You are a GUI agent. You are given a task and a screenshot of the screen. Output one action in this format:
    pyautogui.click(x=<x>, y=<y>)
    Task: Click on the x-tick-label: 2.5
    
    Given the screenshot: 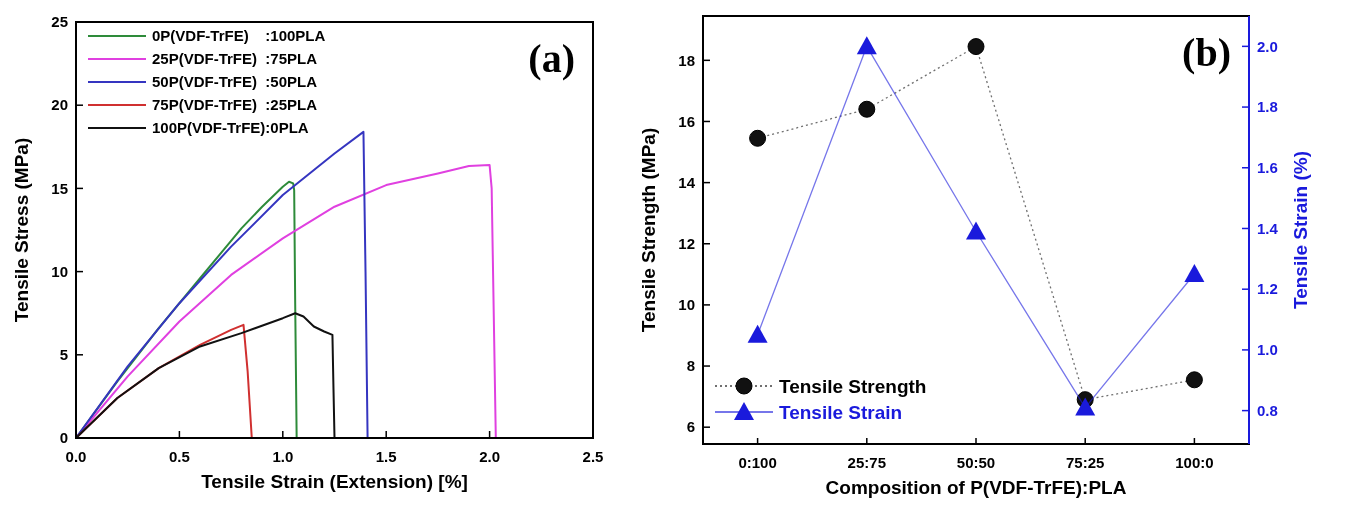 What is the action you would take?
    pyautogui.click(x=593, y=456)
    